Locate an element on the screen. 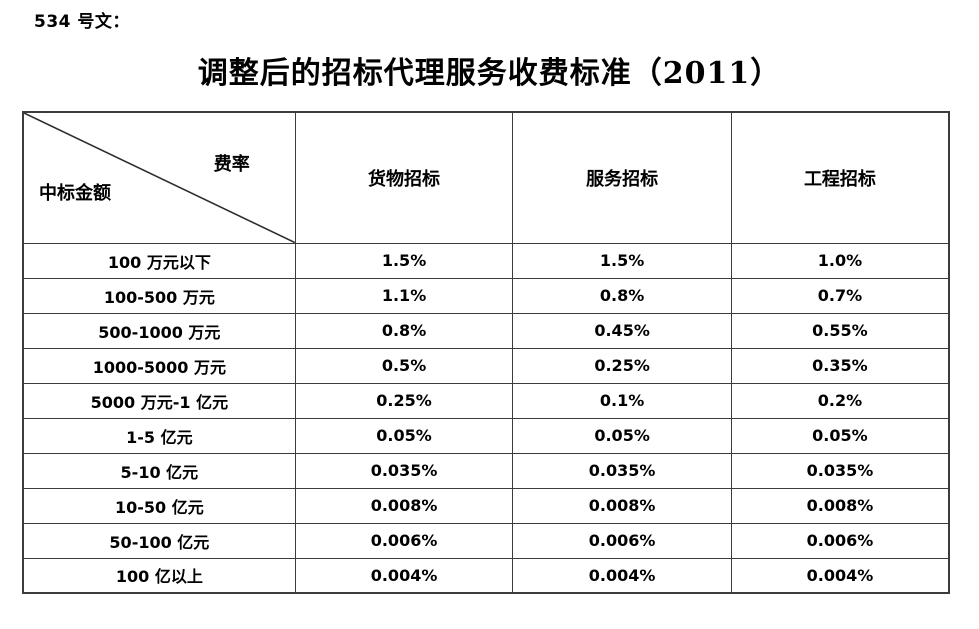 The width and height of the screenshot is (979, 629). table-row: 100 亿以上 0.004% 0.004% 0.004% is located at coordinates (486, 575).